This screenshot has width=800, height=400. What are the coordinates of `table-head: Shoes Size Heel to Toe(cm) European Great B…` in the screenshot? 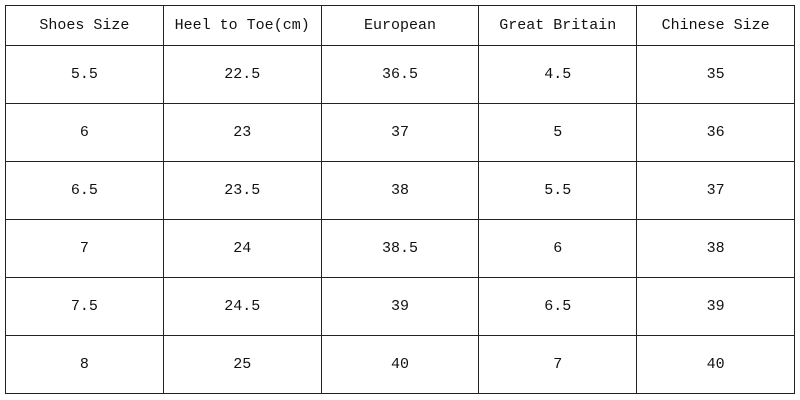 It's located at (400, 25).